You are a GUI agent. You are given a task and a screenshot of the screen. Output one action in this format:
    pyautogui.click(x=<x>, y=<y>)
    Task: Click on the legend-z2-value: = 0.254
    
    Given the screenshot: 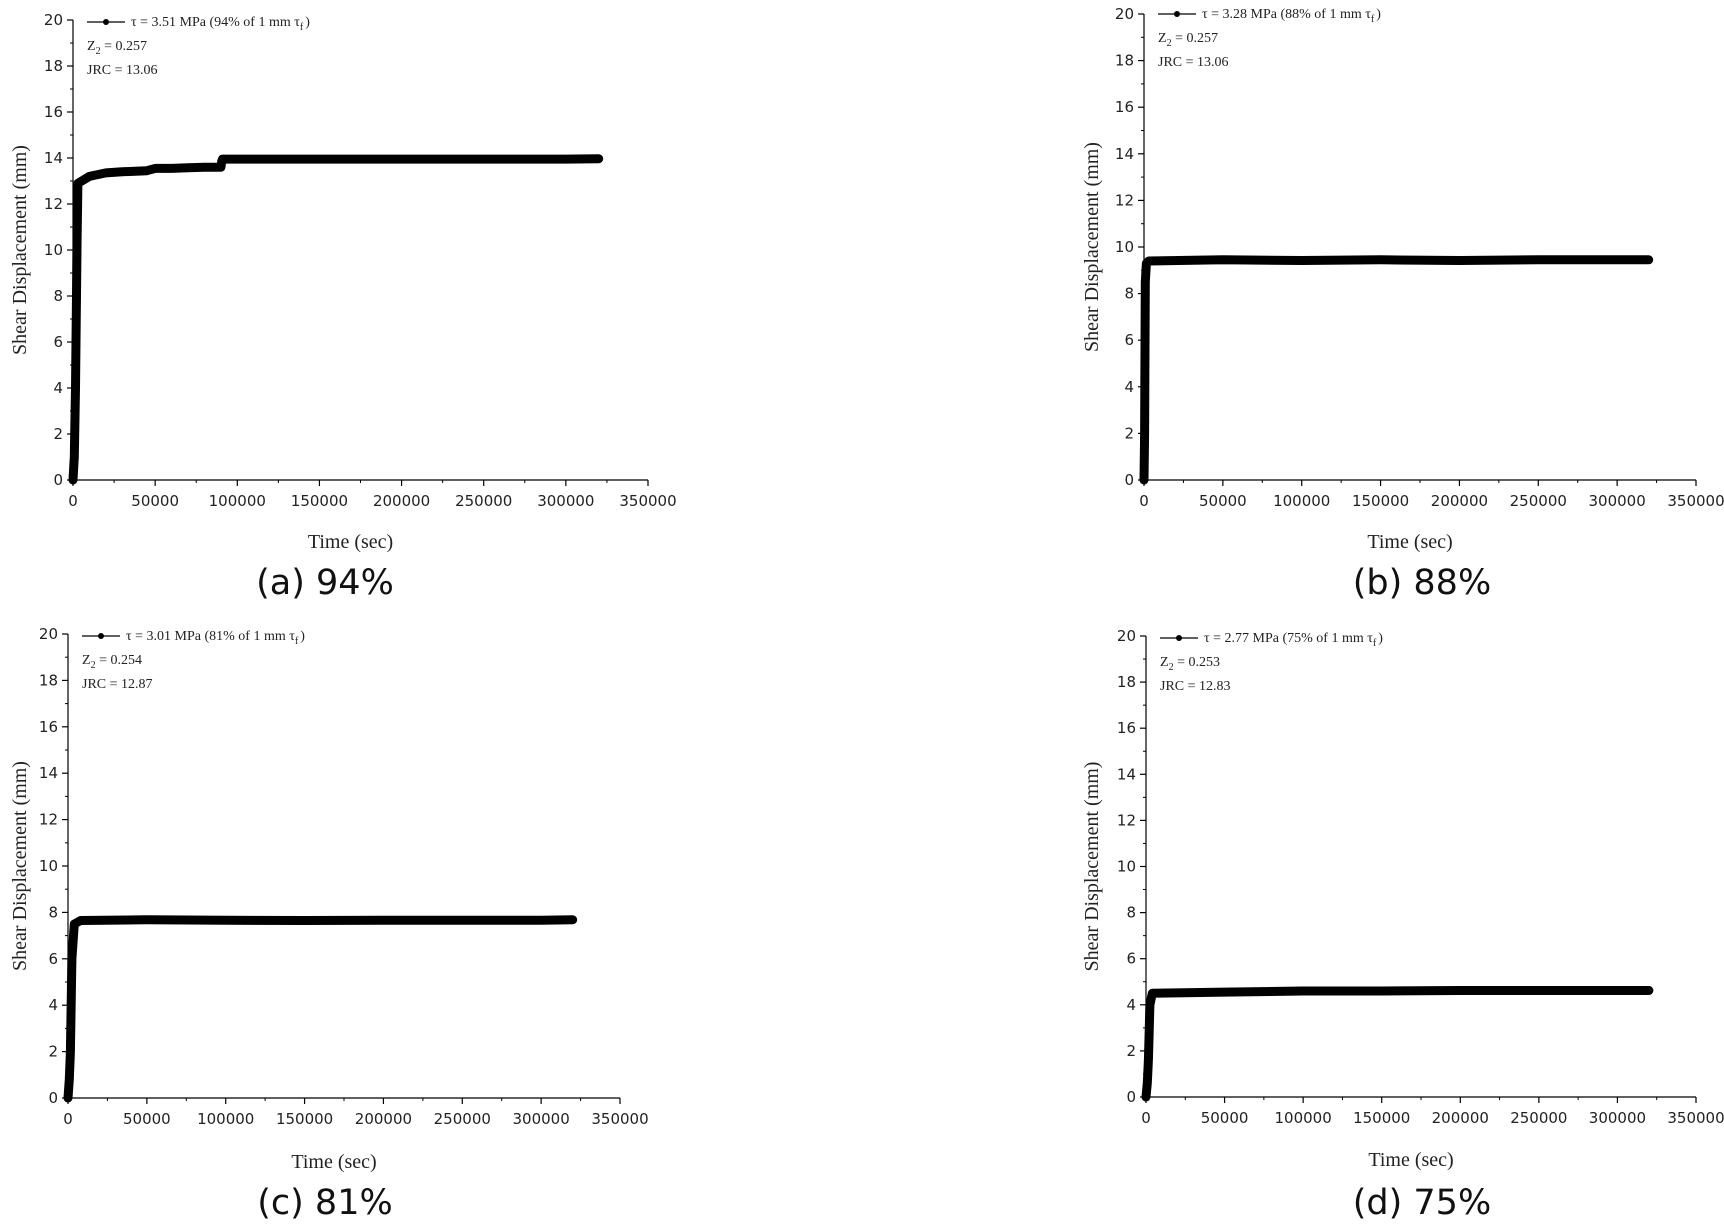 What is the action you would take?
    pyautogui.click(x=119, y=660)
    